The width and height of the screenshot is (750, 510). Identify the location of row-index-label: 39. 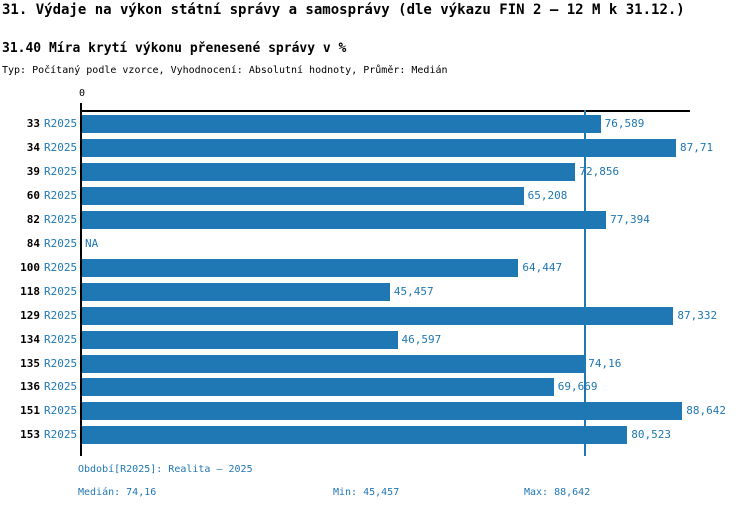
(33, 171).